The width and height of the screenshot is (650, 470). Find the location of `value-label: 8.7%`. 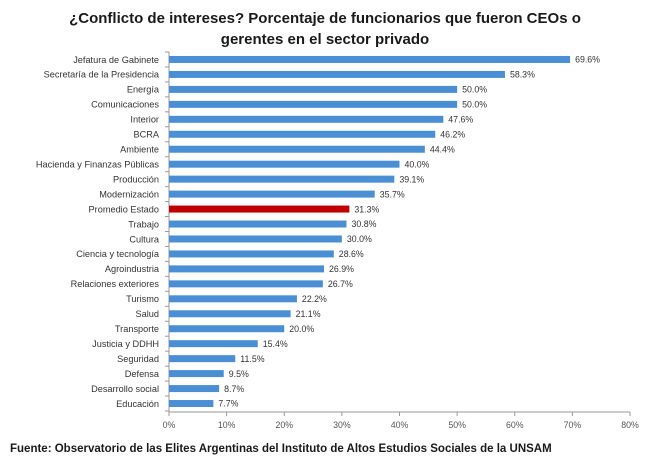

value-label: 8.7% is located at coordinates (234, 389).